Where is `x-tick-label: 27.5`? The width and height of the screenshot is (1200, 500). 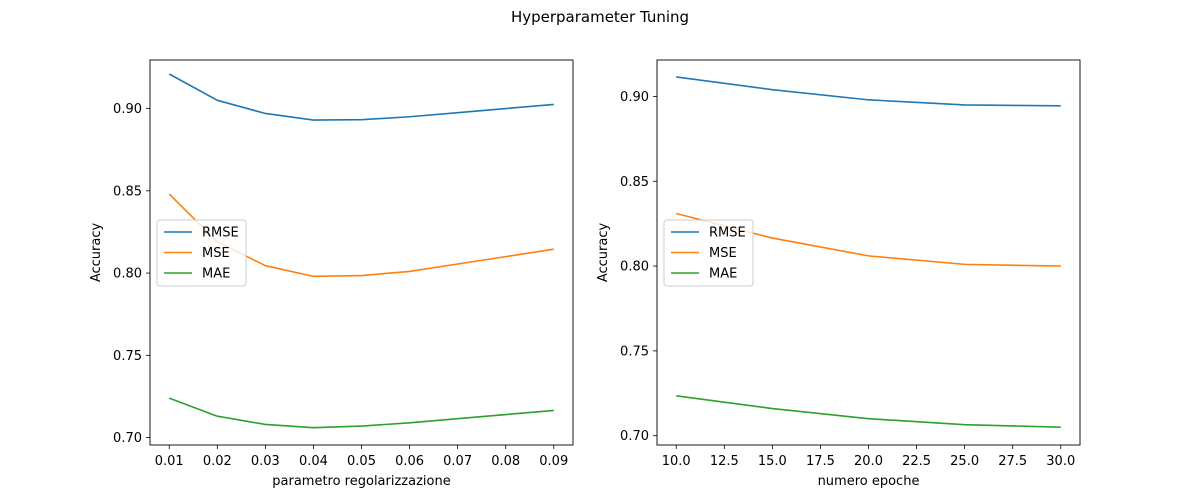
x-tick-label: 27.5 is located at coordinates (1012, 461).